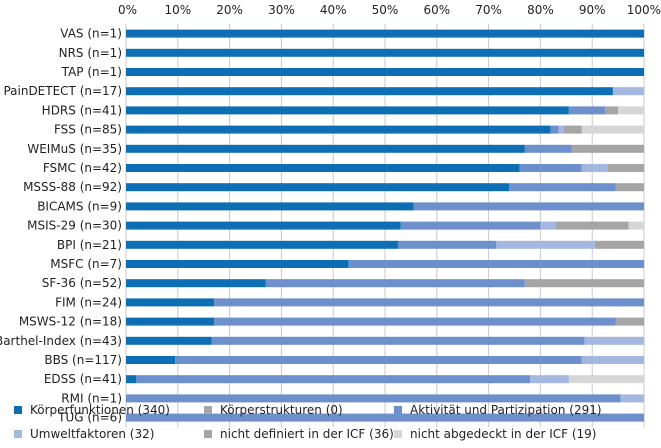 The width and height of the screenshot is (661, 448). I want to click on category-label: FIM (n=24), so click(88, 302).